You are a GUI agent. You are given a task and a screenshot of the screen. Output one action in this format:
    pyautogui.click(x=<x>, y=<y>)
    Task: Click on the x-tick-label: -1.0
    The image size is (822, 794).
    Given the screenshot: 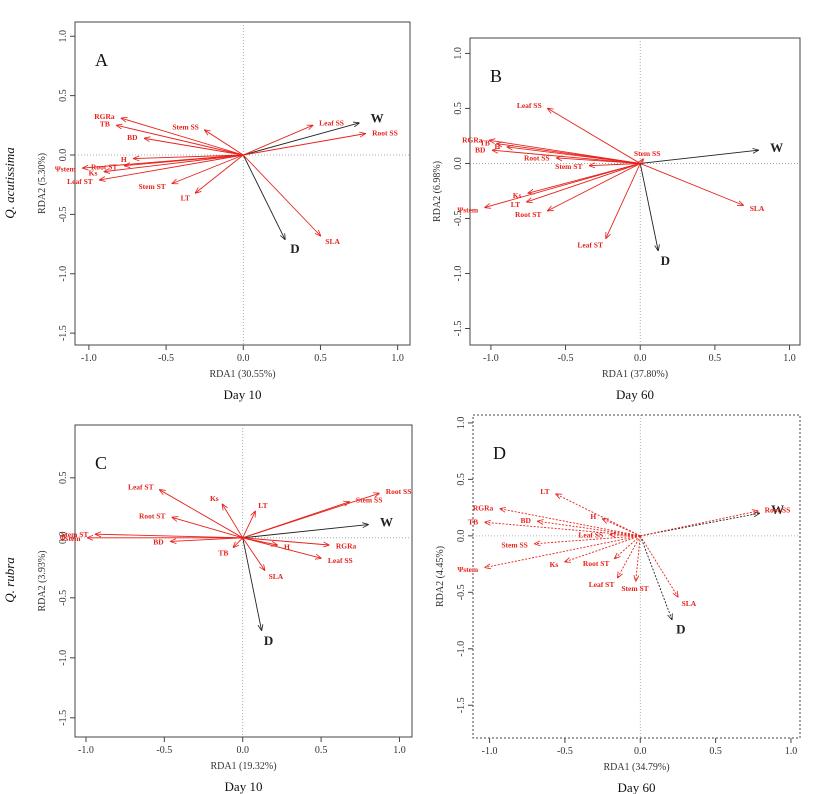 What is the action you would take?
    pyautogui.click(x=86, y=750)
    